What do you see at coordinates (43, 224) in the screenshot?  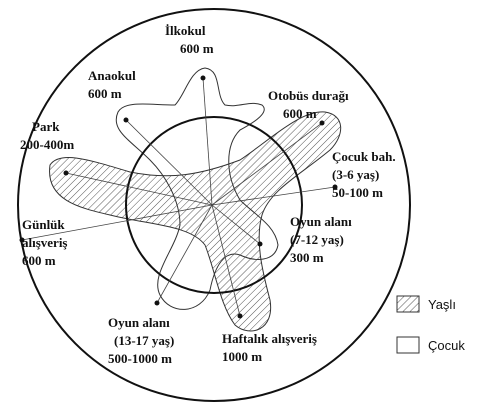 I see `node-label: Günlük` at bounding box center [43, 224].